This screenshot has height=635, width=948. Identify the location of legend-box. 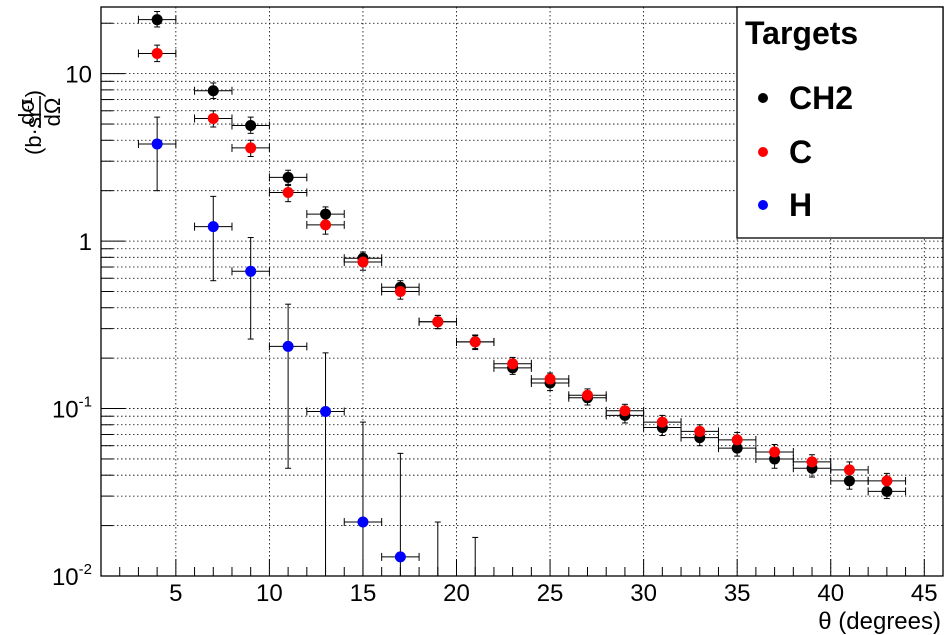
(840, 122).